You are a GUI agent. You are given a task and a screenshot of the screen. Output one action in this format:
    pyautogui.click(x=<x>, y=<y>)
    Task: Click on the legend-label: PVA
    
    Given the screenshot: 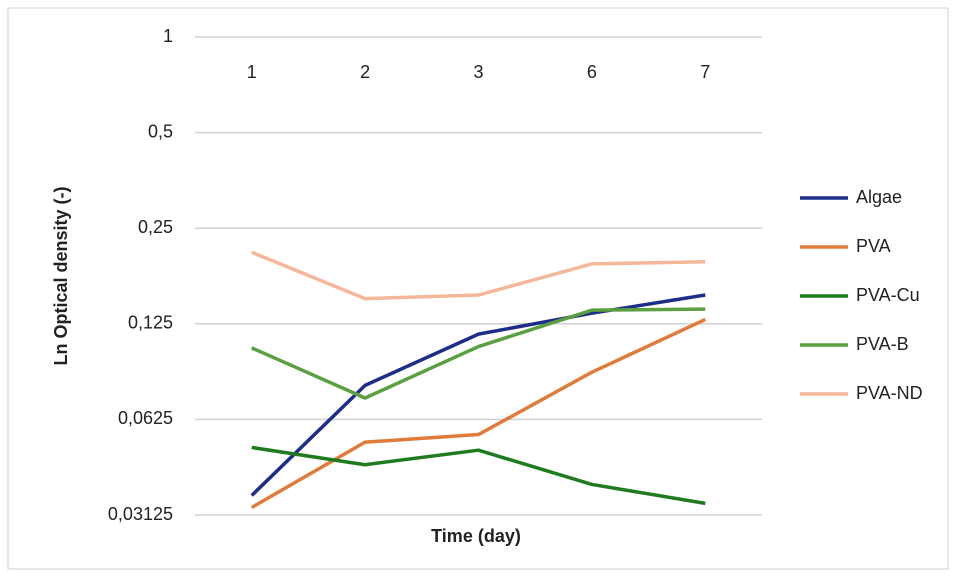 What is the action you would take?
    pyautogui.click(x=873, y=246)
    